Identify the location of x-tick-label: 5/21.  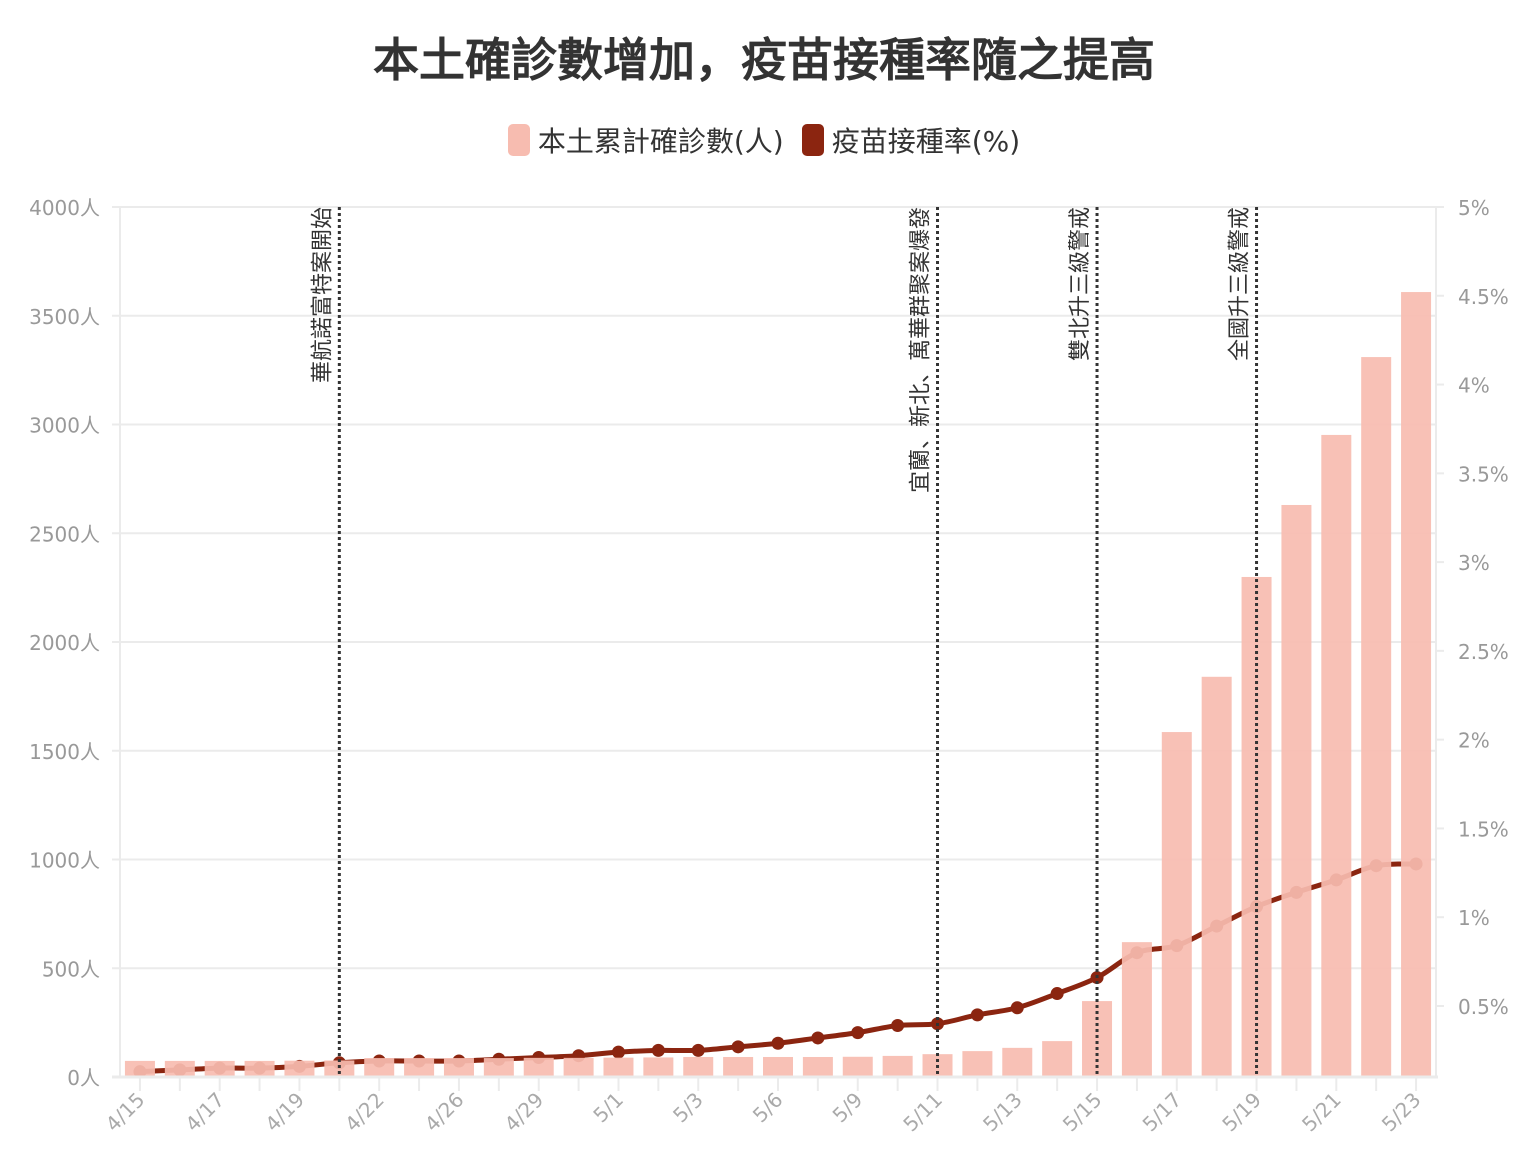
(1321, 1112).